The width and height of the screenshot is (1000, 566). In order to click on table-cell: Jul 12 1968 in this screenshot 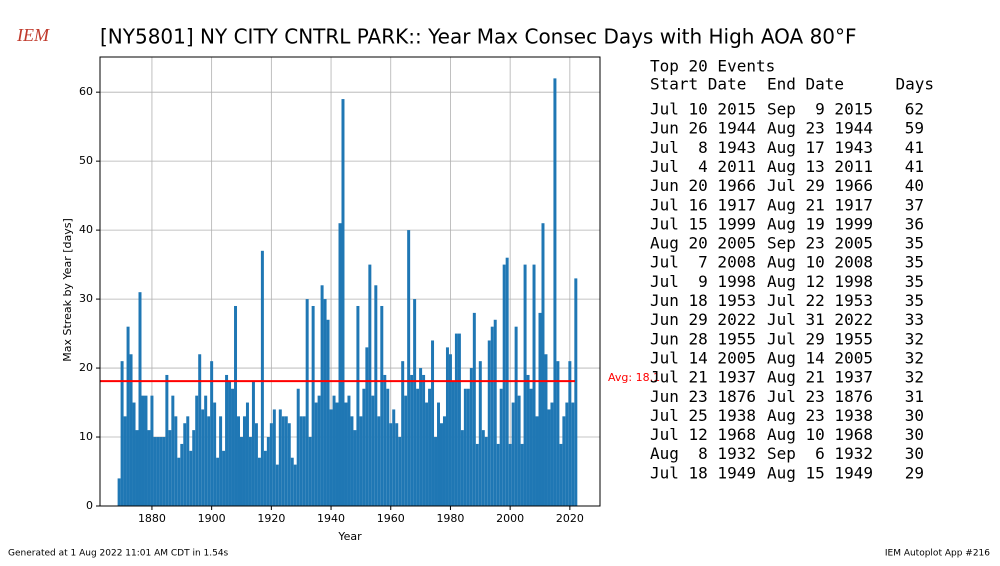, I will do `click(703, 434)`.